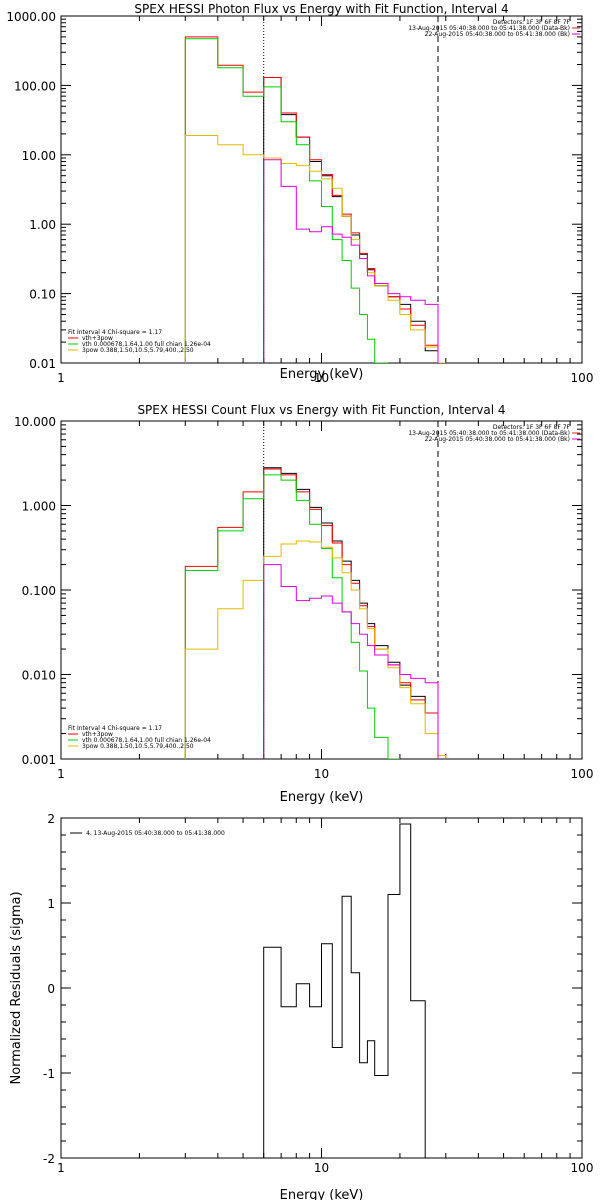 The height and width of the screenshot is (1200, 600). I want to click on y-tick-label: 0.001, so click(39, 760).